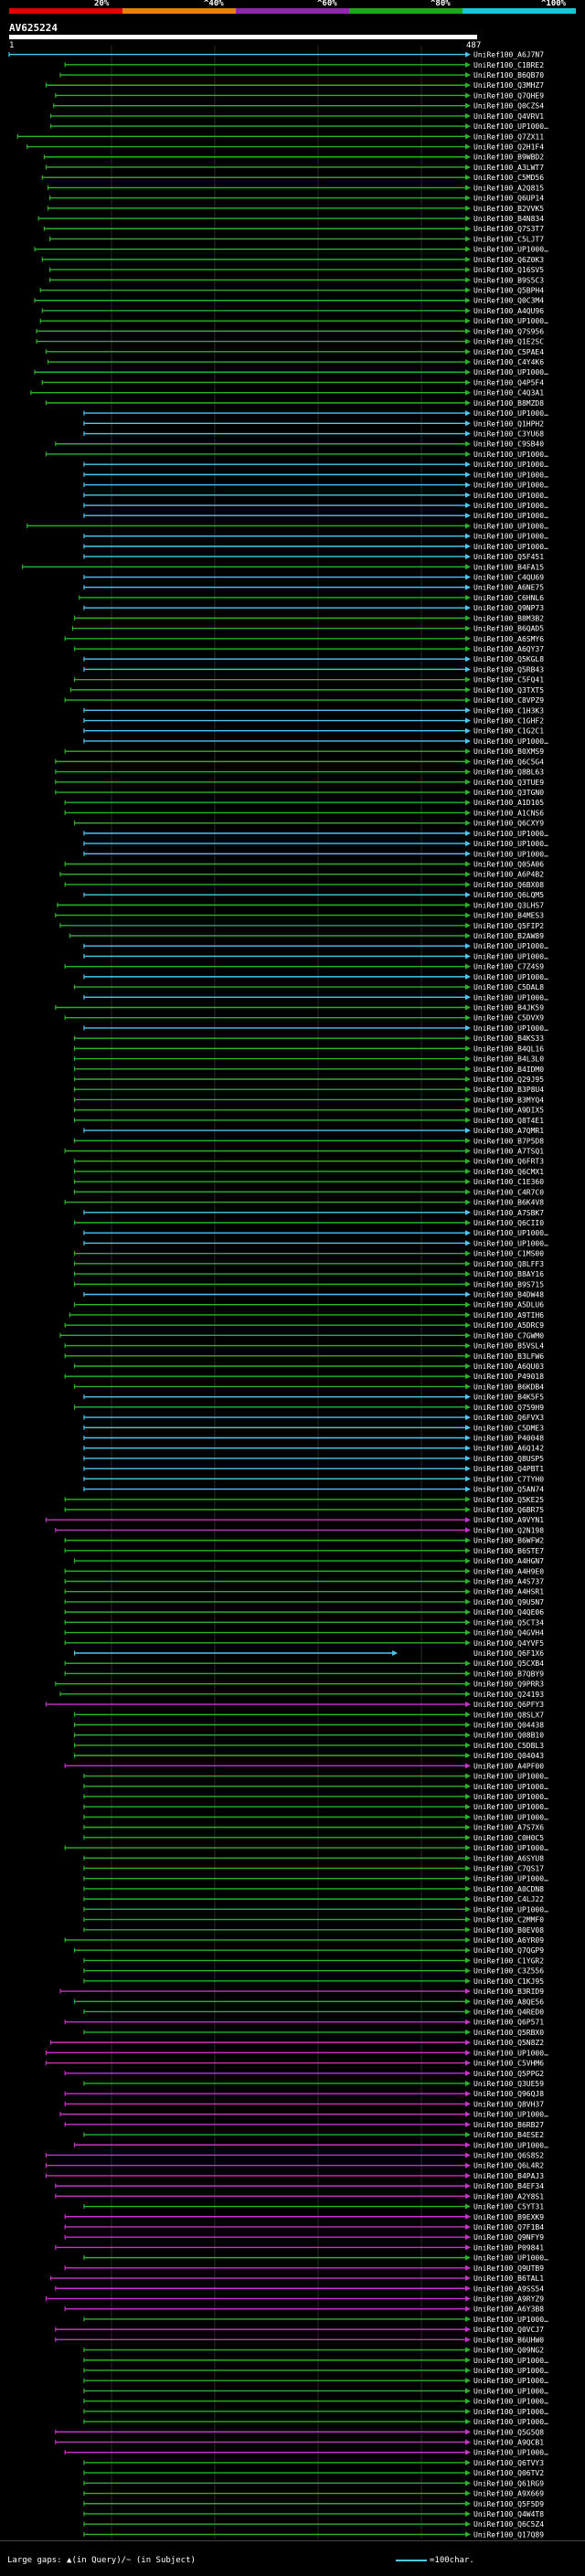  What do you see at coordinates (509, 1828) in the screenshot?
I see `subject-label: UniRef100_A7S7X6` at bounding box center [509, 1828].